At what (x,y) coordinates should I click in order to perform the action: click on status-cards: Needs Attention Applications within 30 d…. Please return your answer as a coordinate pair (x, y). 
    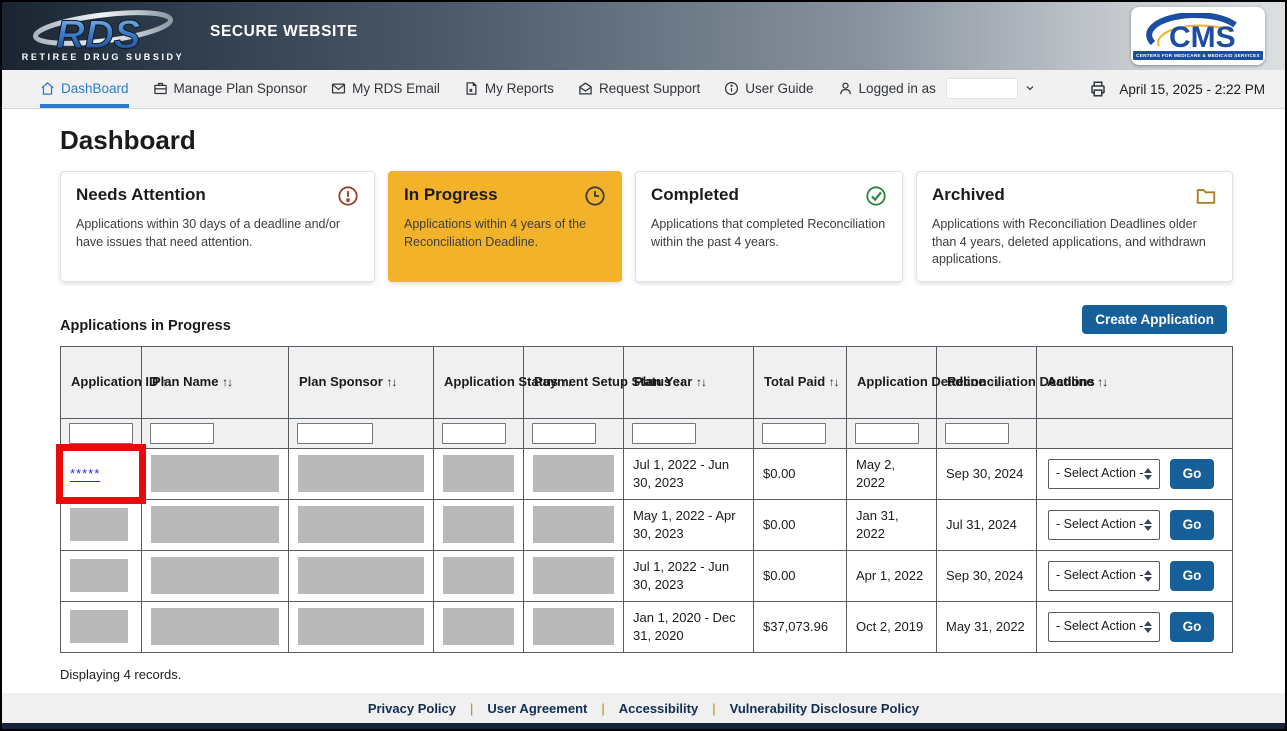
    Looking at the image, I should click on (646, 226).